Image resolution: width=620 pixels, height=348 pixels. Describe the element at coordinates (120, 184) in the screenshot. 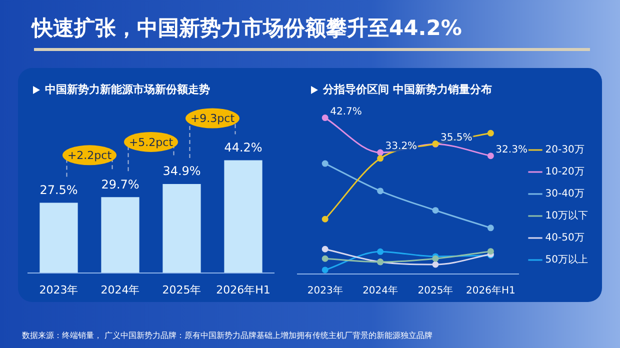

I see `data-label: 29.7%` at that location.